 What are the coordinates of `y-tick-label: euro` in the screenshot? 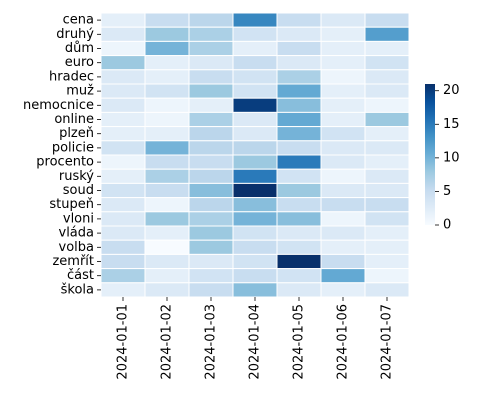 It's located at (79, 62).